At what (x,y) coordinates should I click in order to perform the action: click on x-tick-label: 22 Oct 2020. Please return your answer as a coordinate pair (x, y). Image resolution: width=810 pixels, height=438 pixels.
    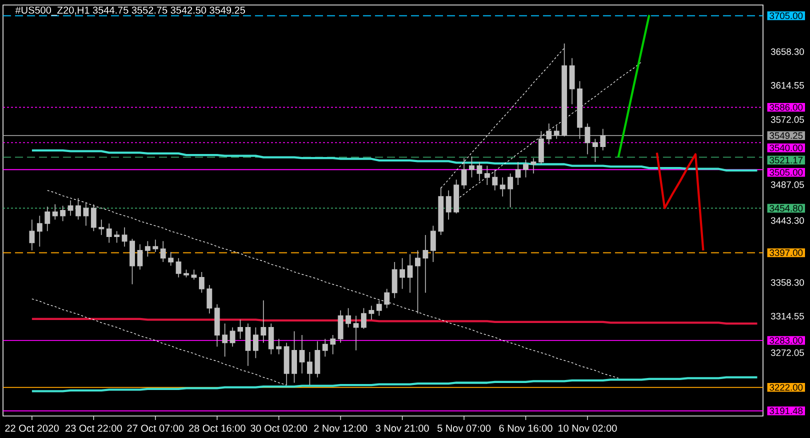
    Looking at the image, I should click on (32, 428).